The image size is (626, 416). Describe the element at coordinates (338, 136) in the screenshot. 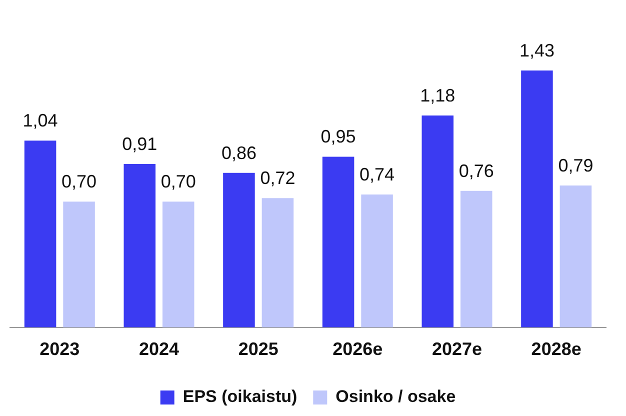

I see `data-label: 0,95` at that location.